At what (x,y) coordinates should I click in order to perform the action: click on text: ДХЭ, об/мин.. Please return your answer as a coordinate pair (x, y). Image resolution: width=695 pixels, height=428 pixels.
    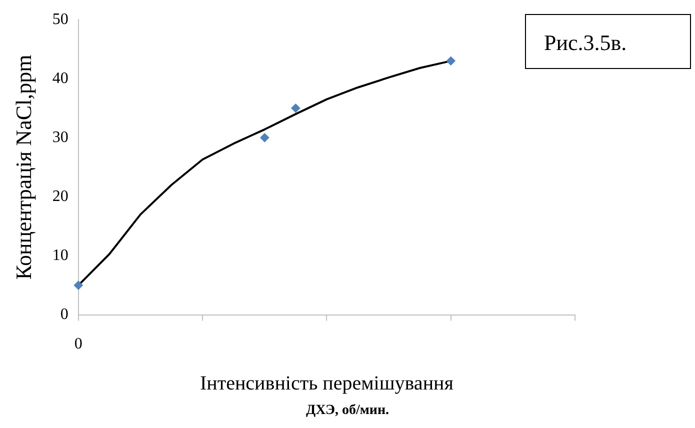
    Looking at the image, I should click on (347, 411).